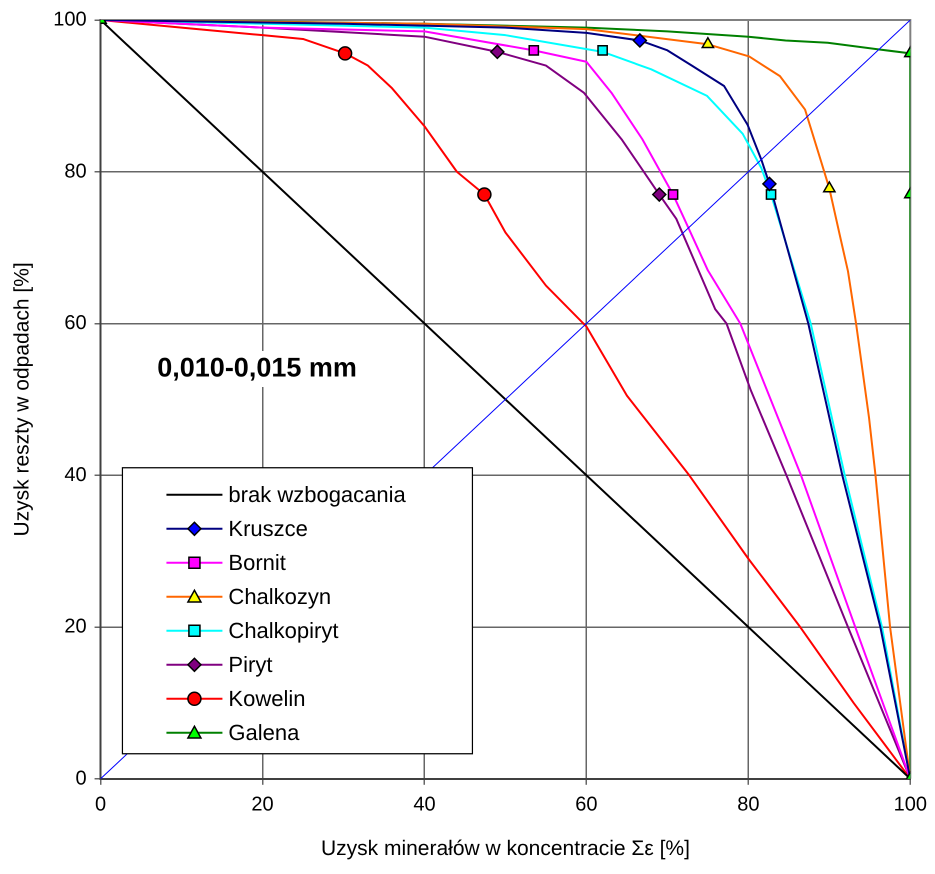  I want to click on legend-label: Kruszce, so click(268, 528).